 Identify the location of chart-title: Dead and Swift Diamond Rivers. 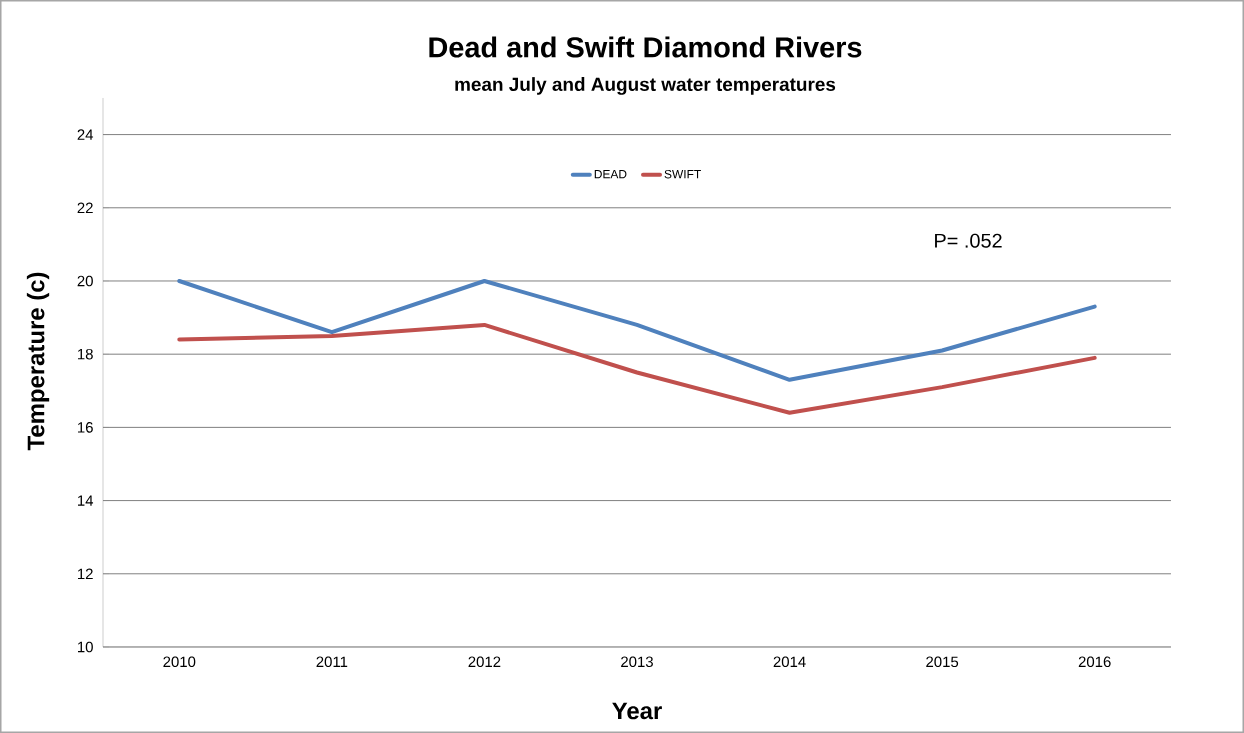
(645, 47).